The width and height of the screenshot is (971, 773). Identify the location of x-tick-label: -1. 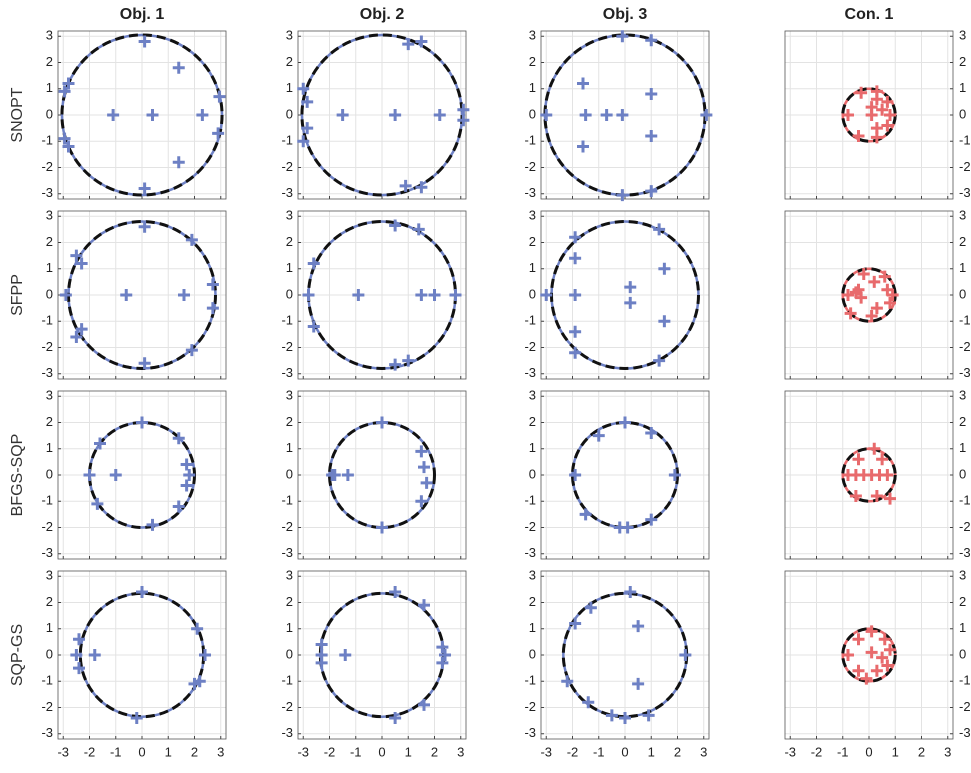
(843, 751).